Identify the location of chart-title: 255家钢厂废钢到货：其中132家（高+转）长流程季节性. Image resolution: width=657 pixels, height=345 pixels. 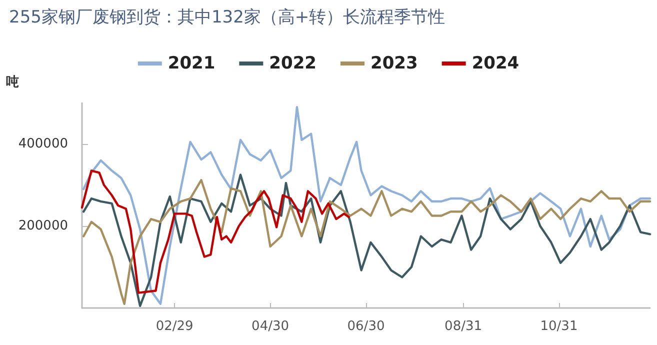
(227, 18).